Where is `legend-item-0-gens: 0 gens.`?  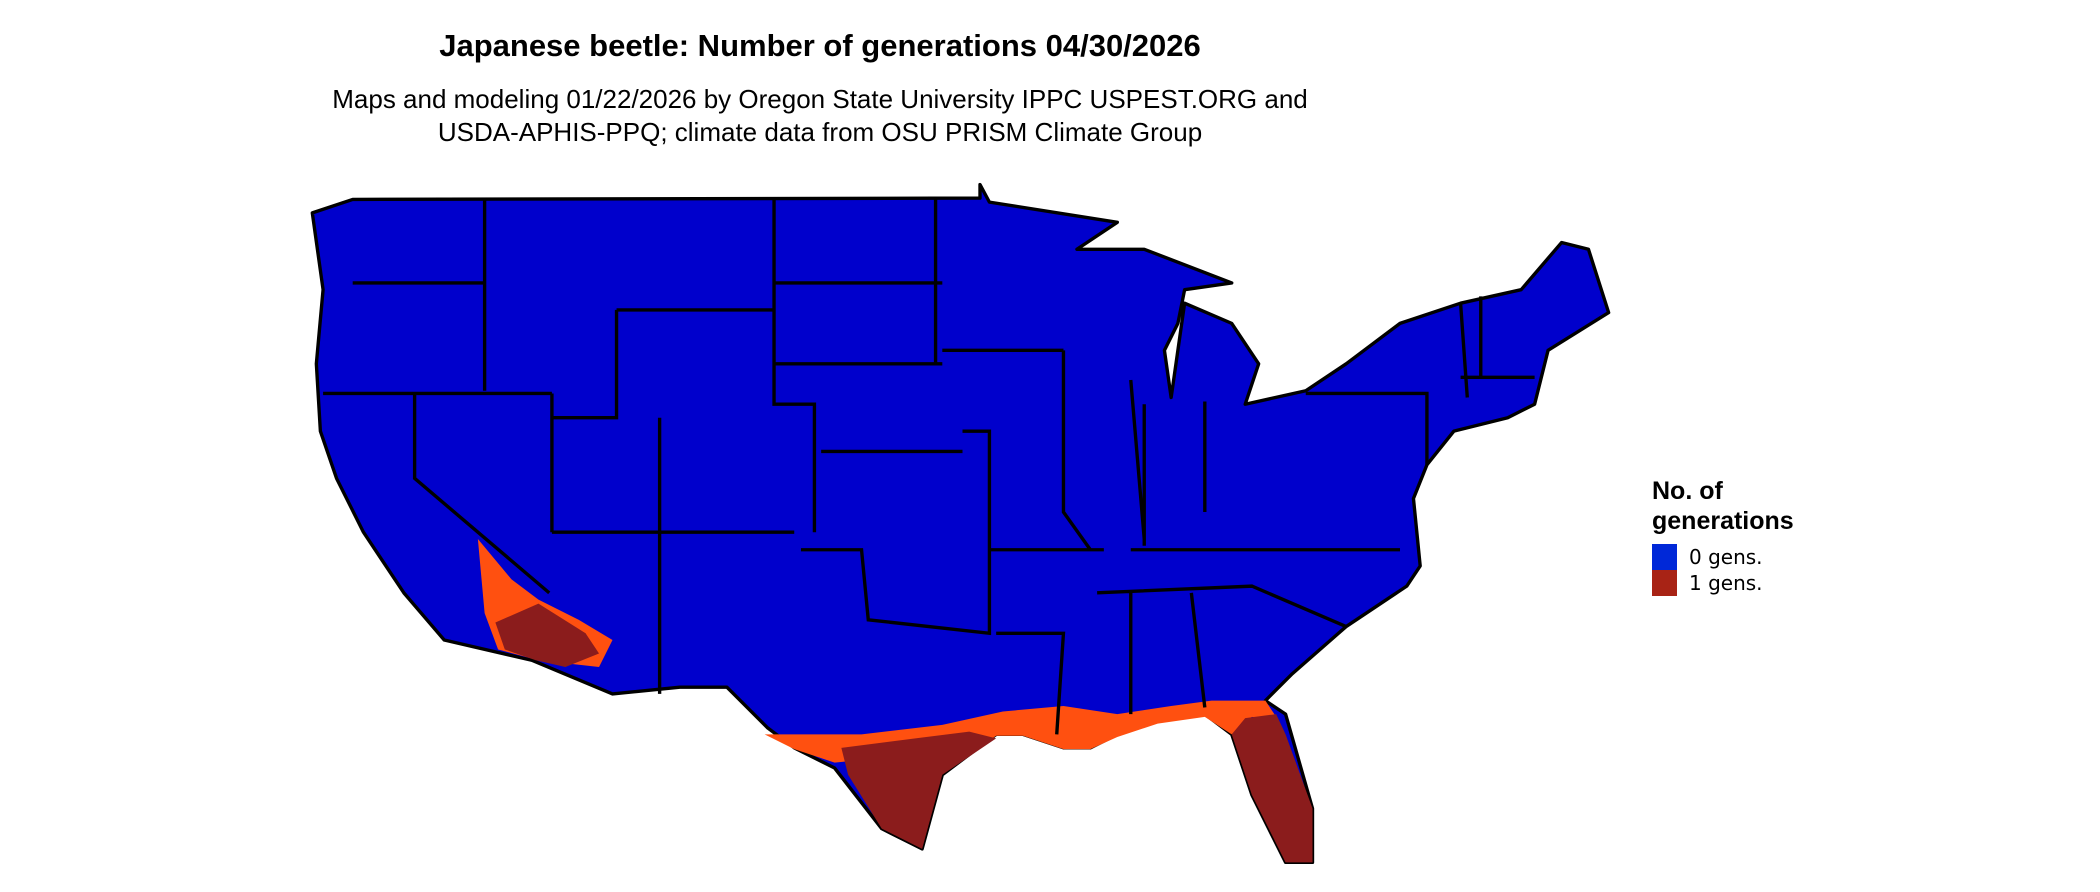
legend-item-0-gens: 0 gens. is located at coordinates (1723, 557).